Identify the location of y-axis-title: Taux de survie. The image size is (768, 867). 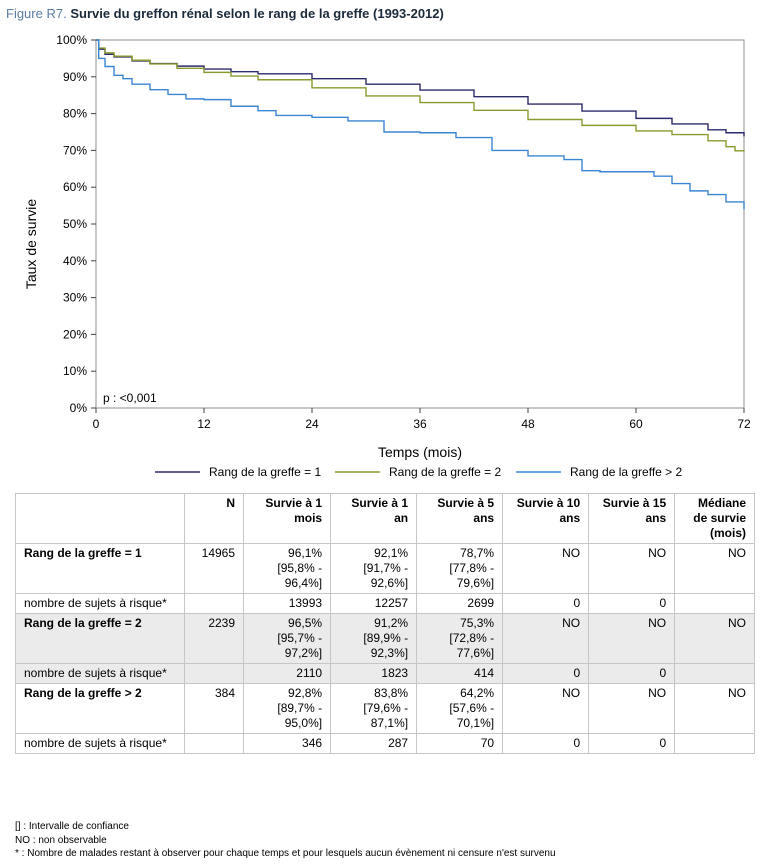
(31, 244).